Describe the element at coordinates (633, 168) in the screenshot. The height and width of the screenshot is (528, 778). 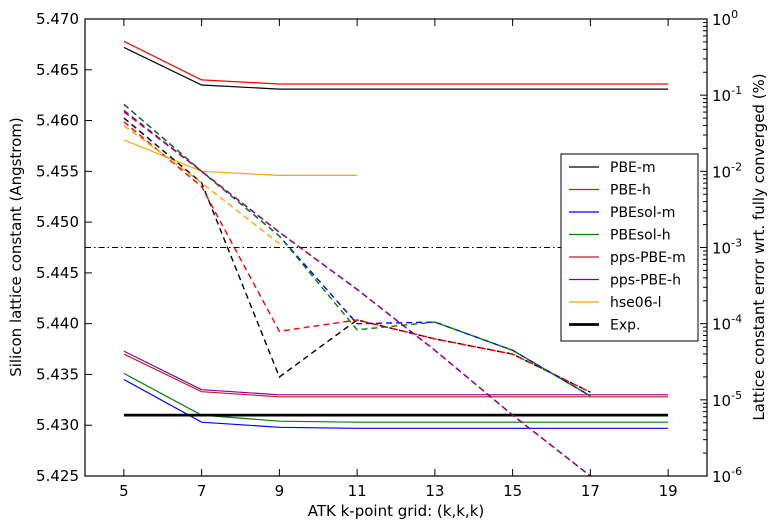
I see `legend-label-pbe-m: PBE-m` at that location.